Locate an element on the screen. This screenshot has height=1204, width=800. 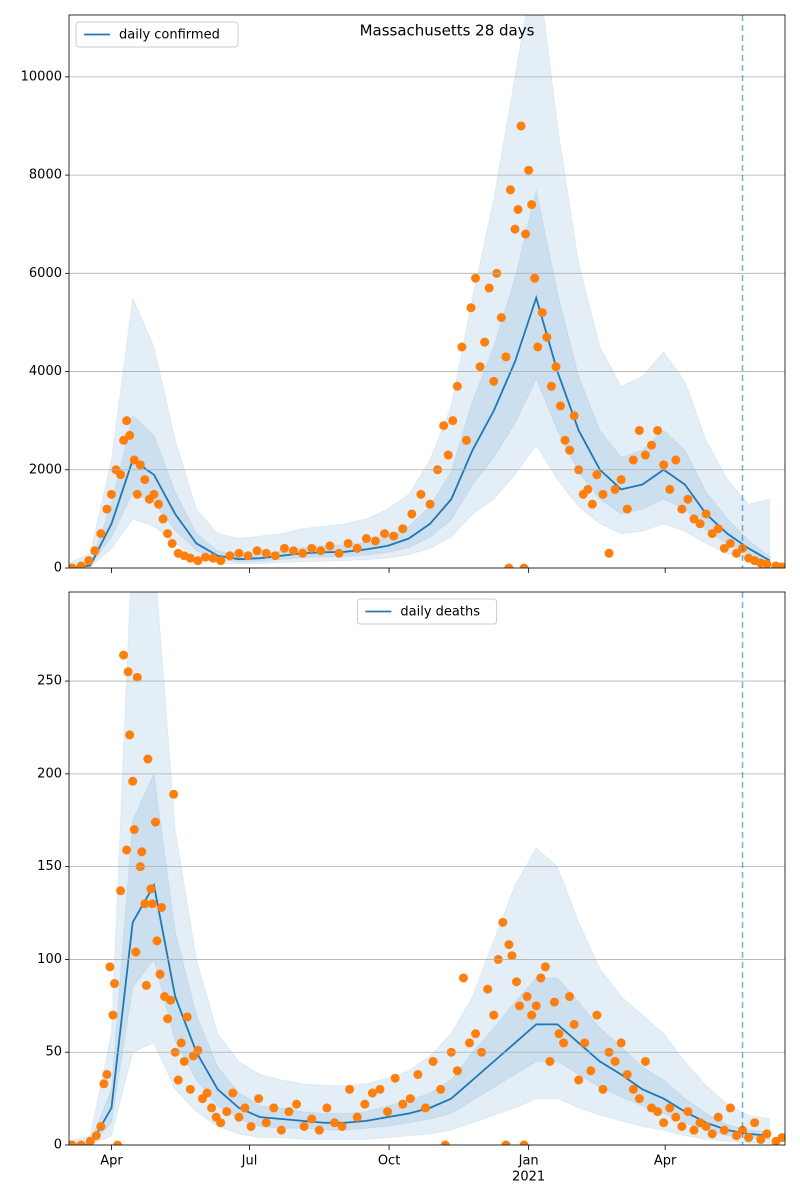
y-tick-label: 100 is located at coordinates (49, 959).